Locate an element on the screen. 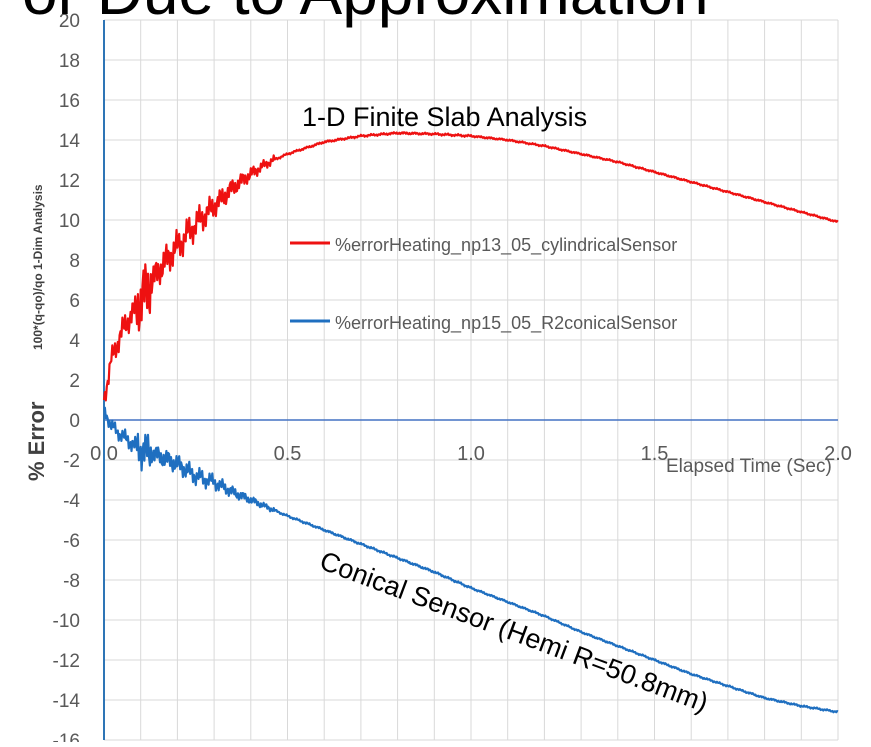 The width and height of the screenshot is (871, 747). x-tick-label: 1.0 is located at coordinates (471, 454).